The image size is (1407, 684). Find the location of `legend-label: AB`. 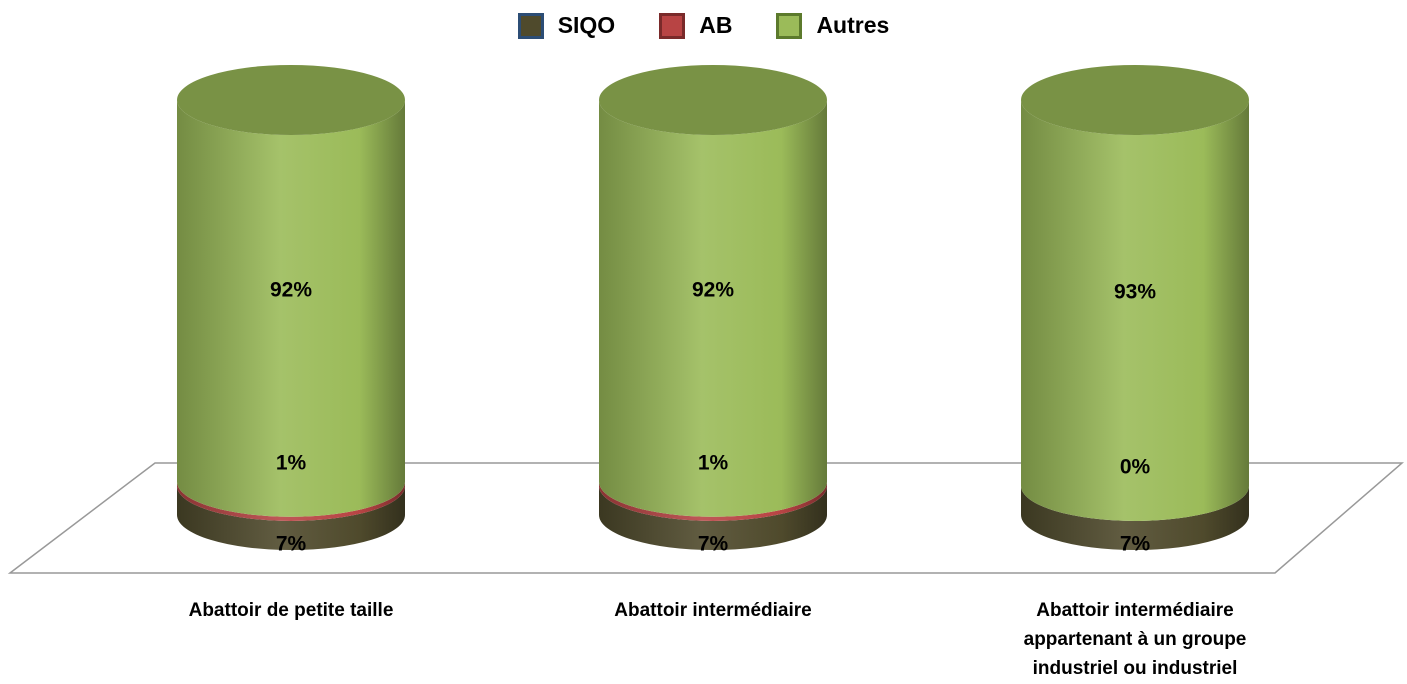

legend-label: AB is located at coordinates (716, 25).